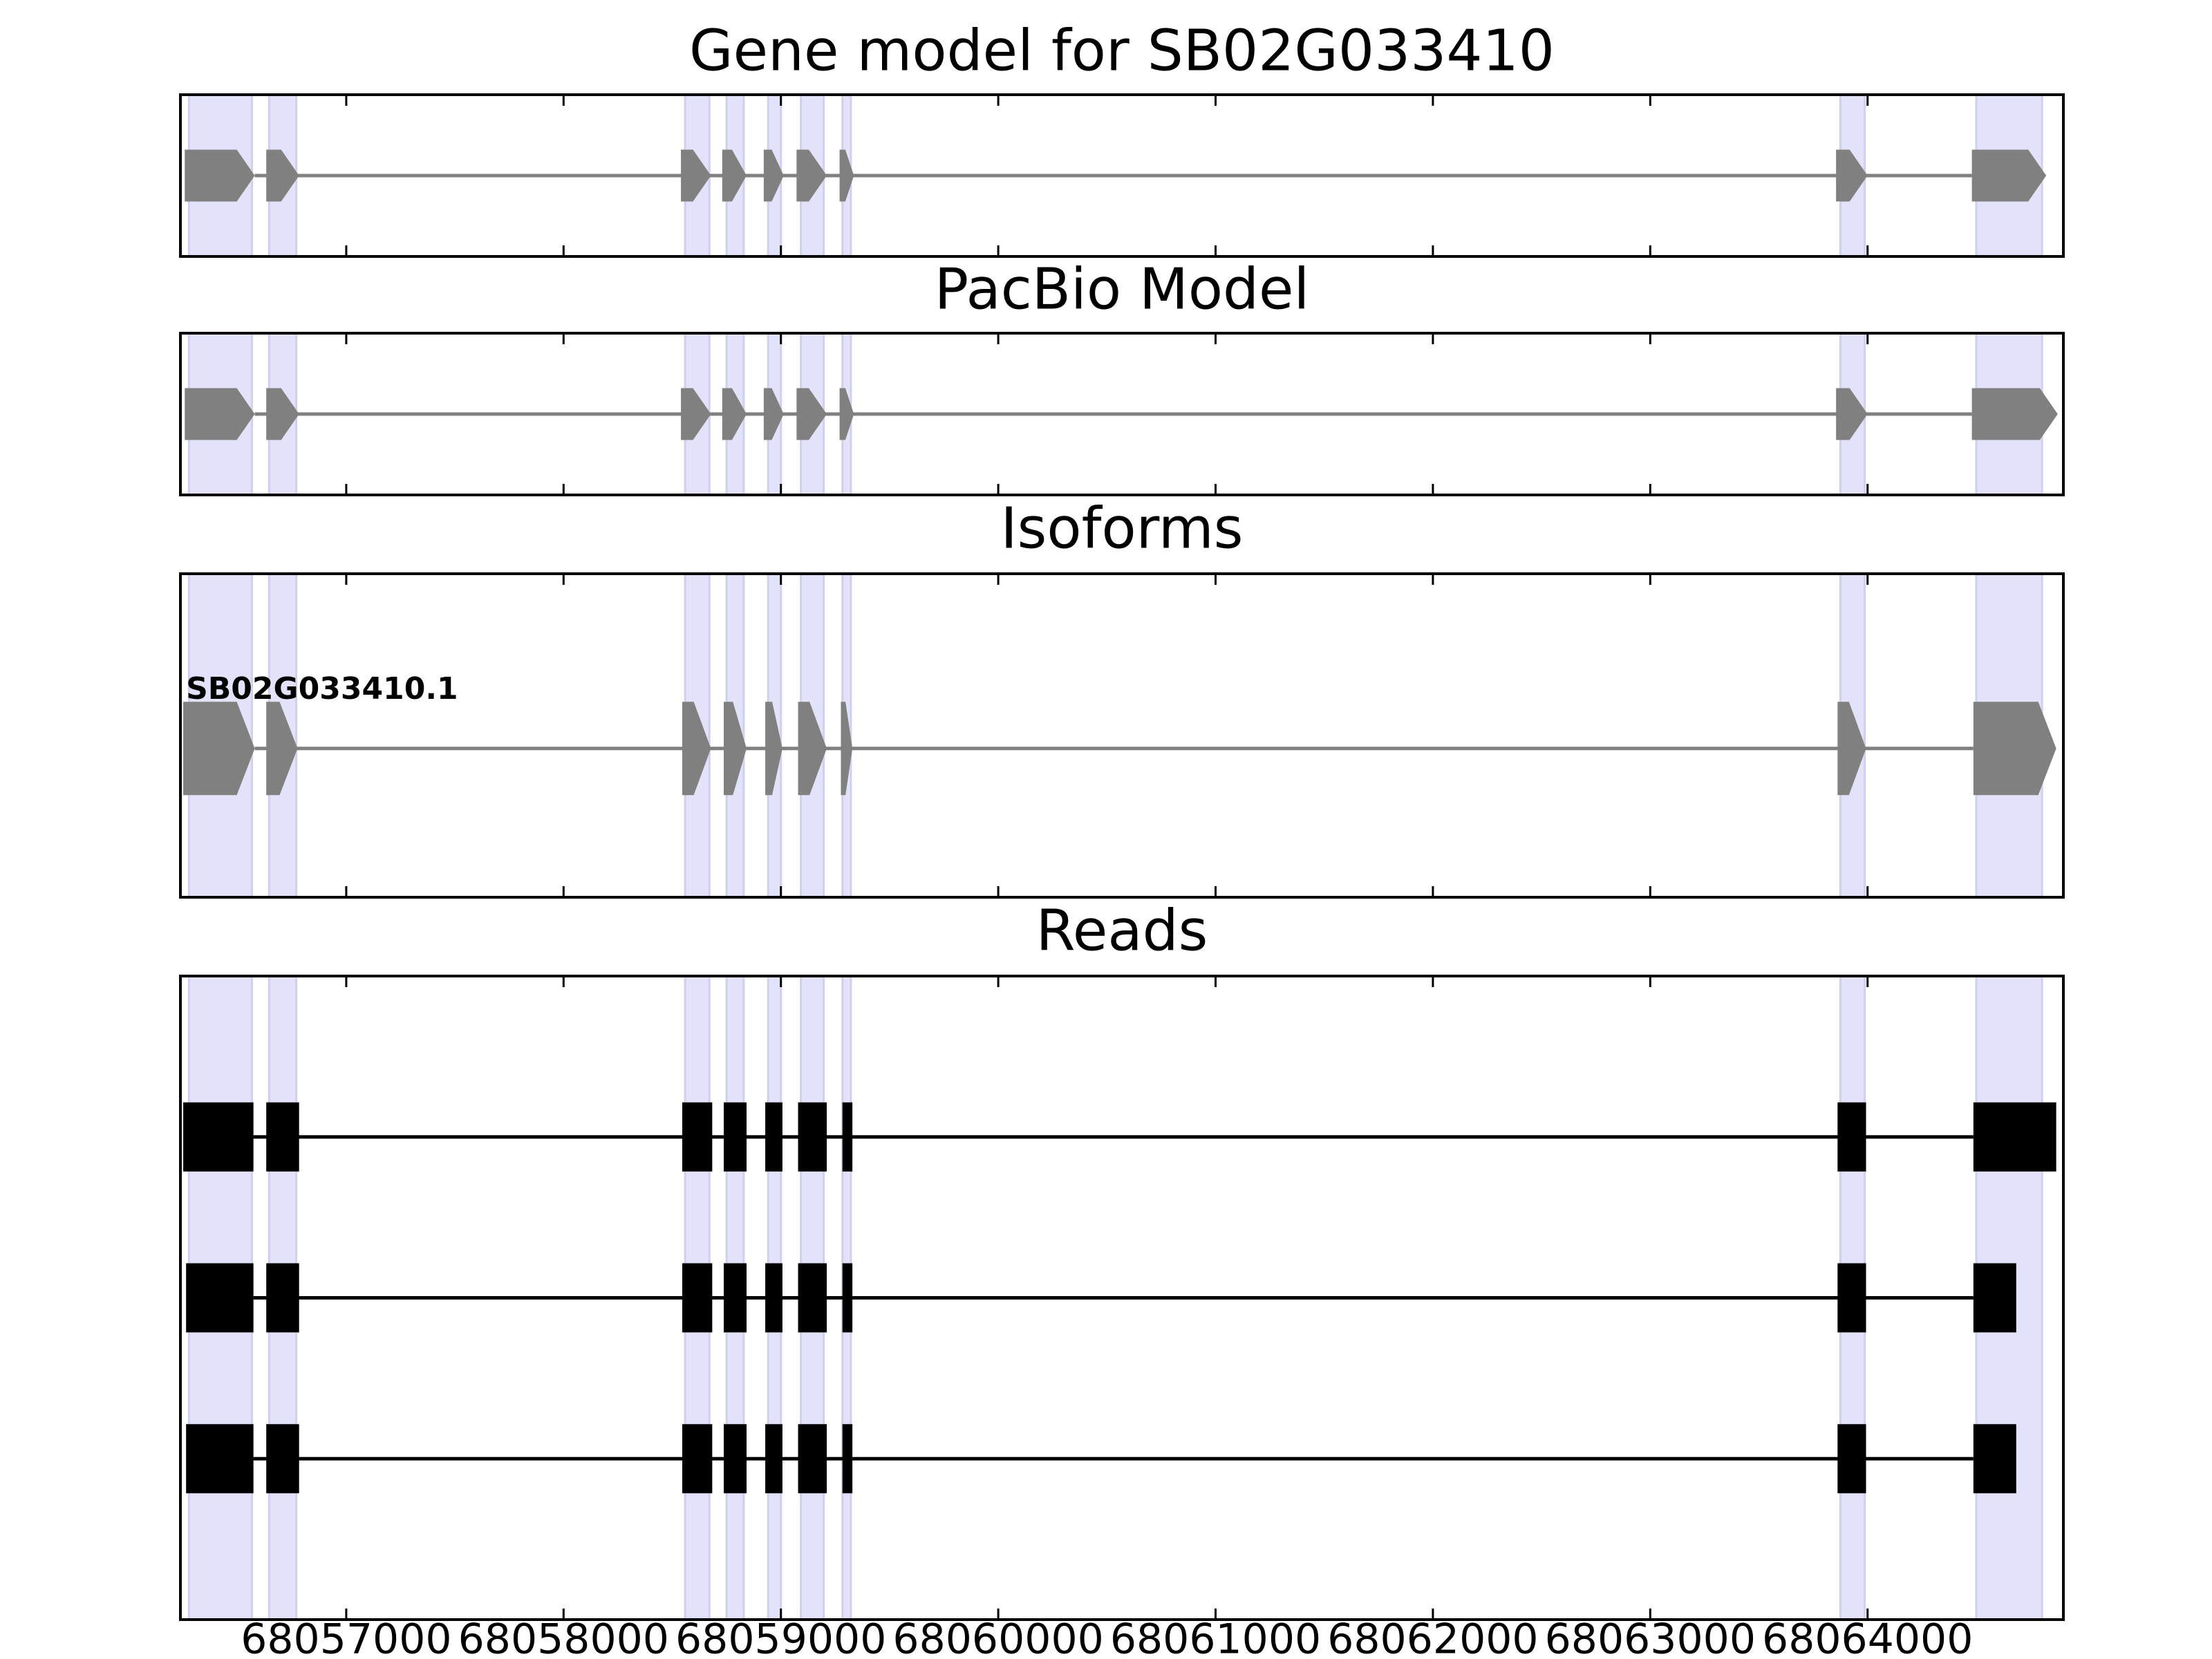  Describe the element at coordinates (1122, 289) in the screenshot. I see `panel-title: PacBio Model` at that location.